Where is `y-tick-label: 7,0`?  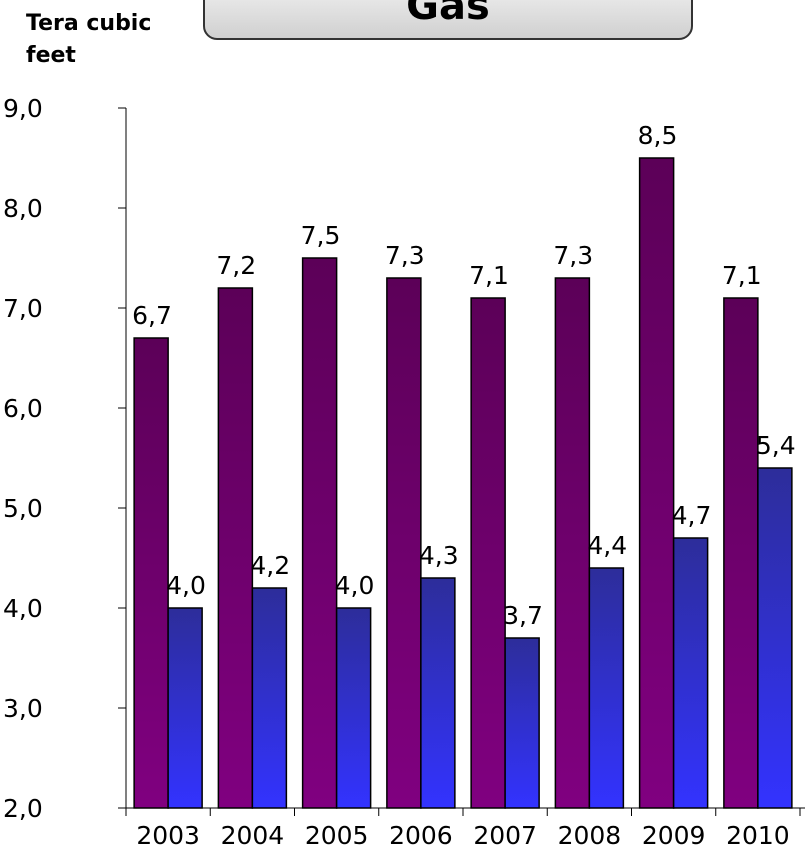
y-tick-label: 7,0 is located at coordinates (23, 308).